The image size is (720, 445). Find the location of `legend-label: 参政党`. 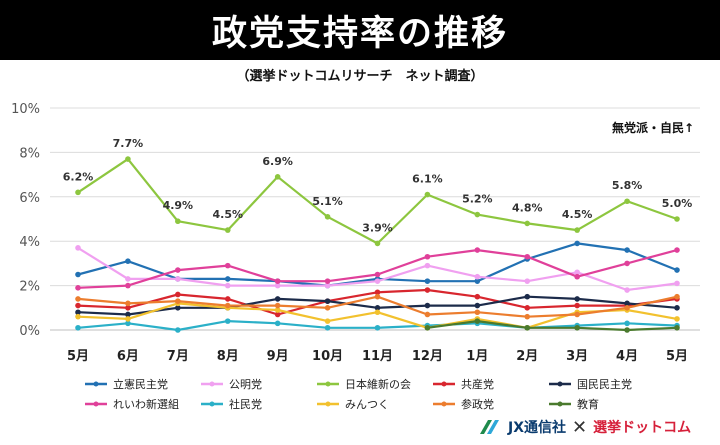

legend-label: 参政党 is located at coordinates (477, 404).